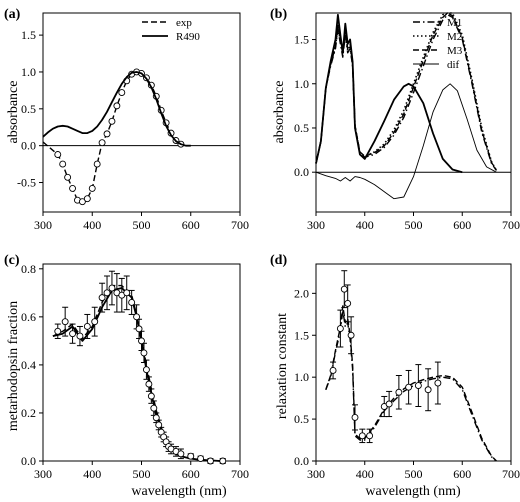 This screenshot has height=502, width=520. What do you see at coordinates (179, 491) in the screenshot?
I see `xlabel-c: wavelength (nm)` at bounding box center [179, 491].